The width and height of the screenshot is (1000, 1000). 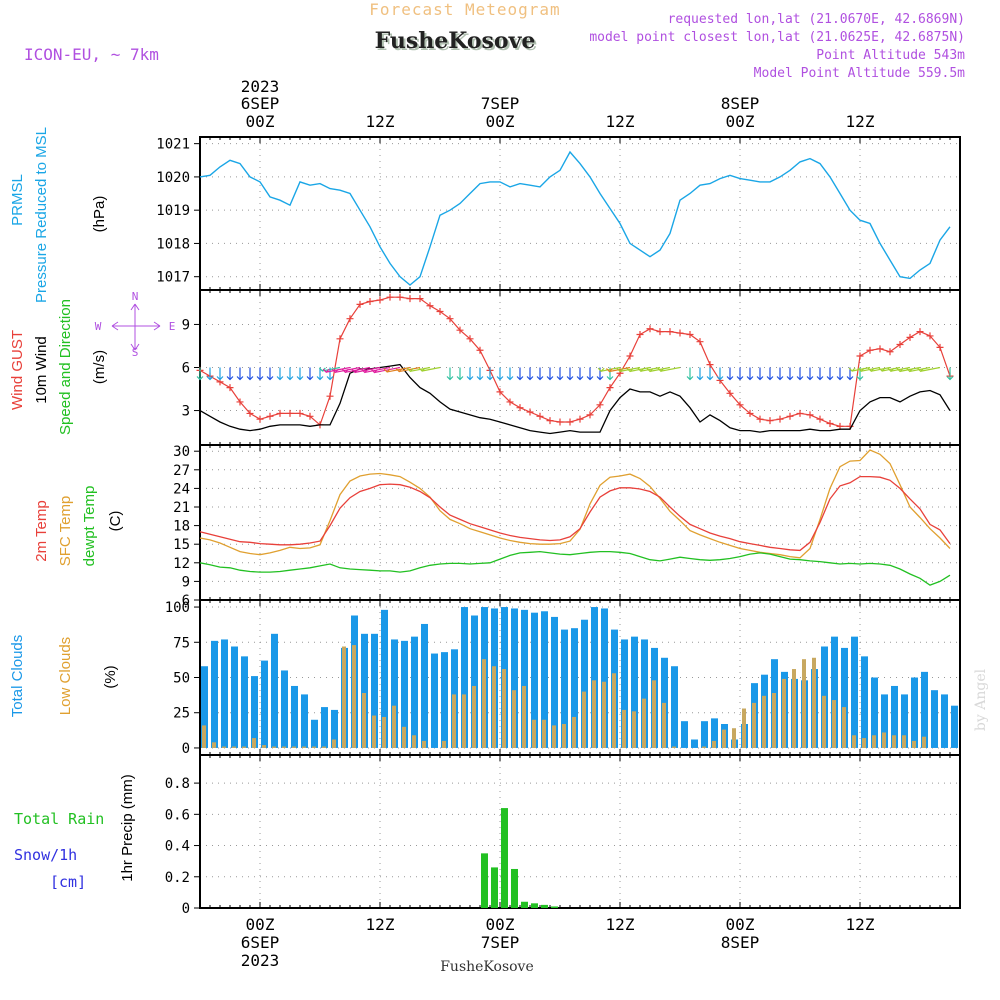 What do you see at coordinates (127, 828) in the screenshot?
I see `precip-unit-label: 1hr Precip (mm)` at bounding box center [127, 828].